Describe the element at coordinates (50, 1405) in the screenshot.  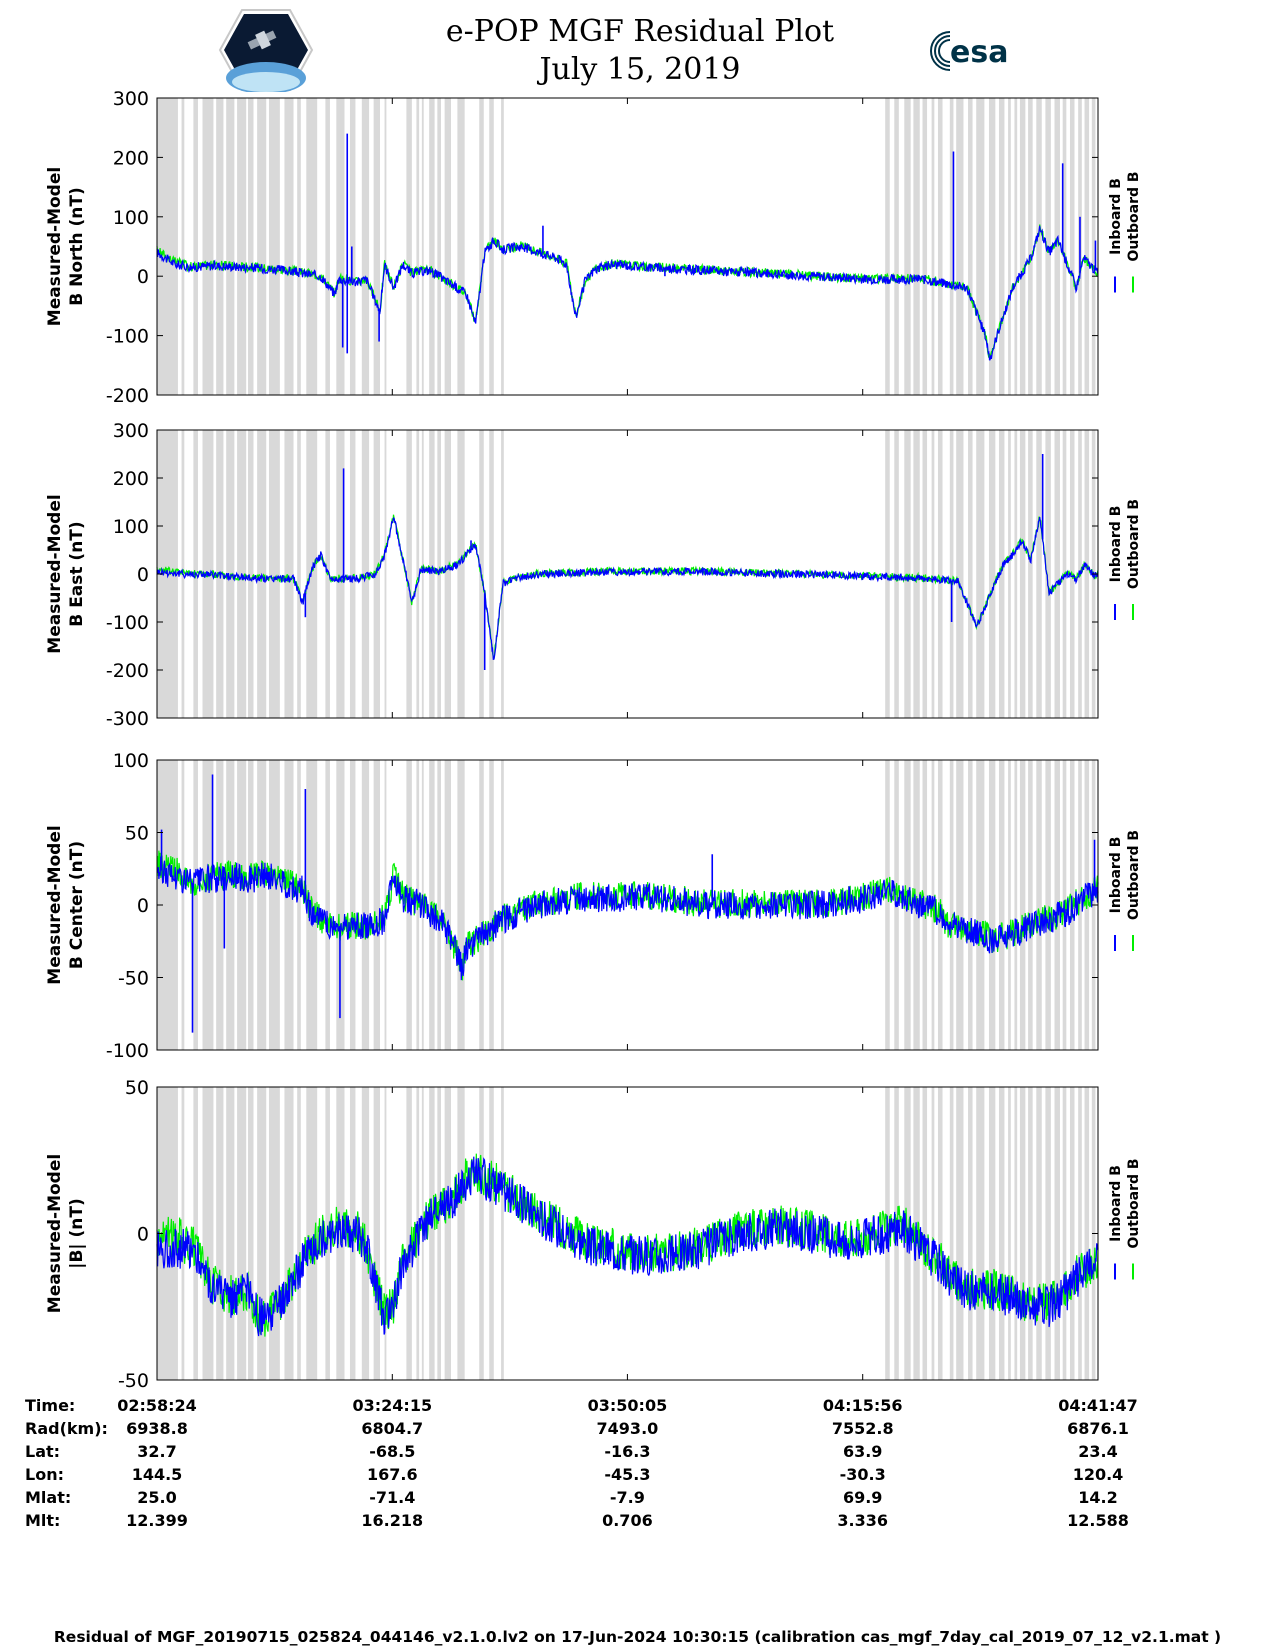
I see `table-row-label: Time:` at that location.